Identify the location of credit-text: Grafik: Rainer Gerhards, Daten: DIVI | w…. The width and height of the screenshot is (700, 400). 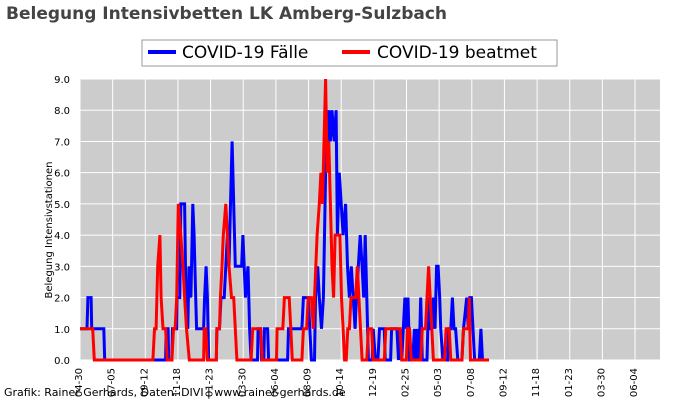
(175, 392).